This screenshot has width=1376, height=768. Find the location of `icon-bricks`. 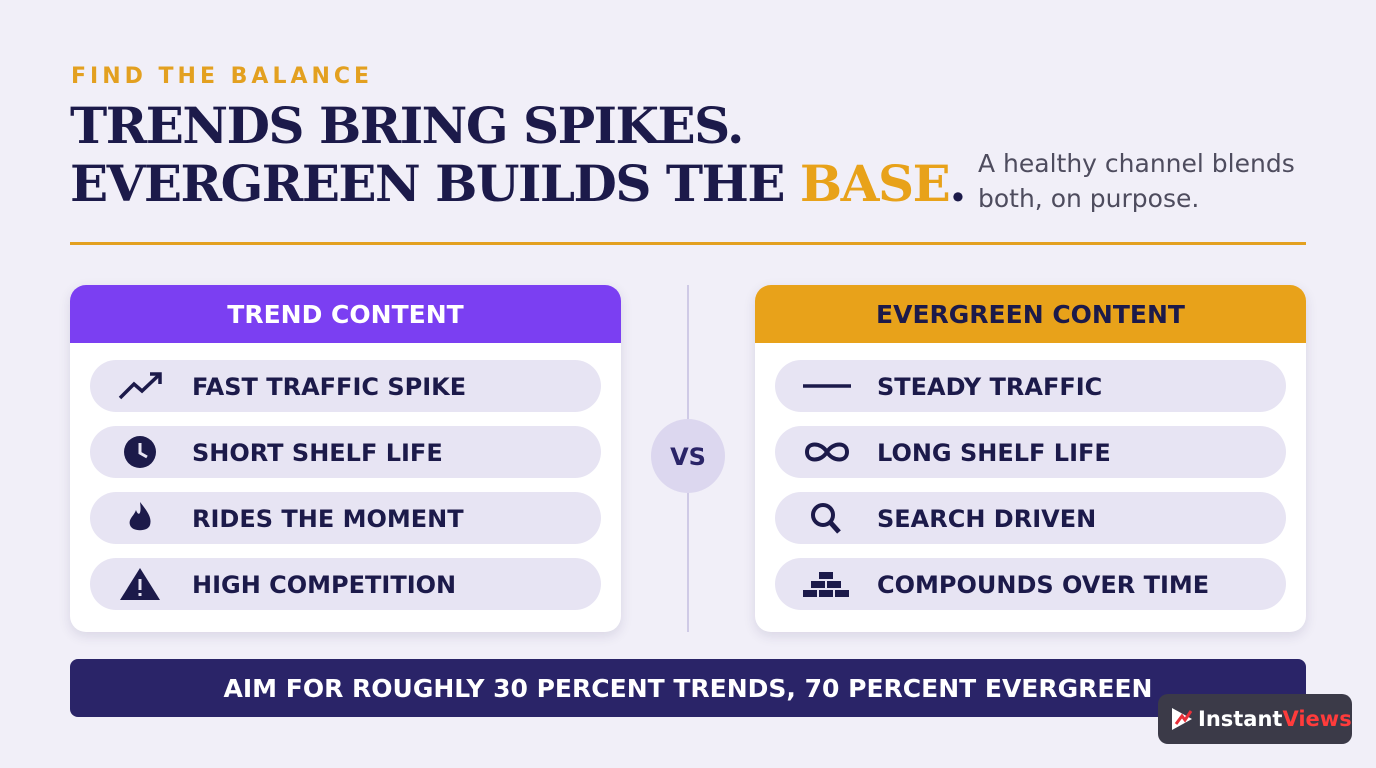

icon-bricks is located at coordinates (826, 584).